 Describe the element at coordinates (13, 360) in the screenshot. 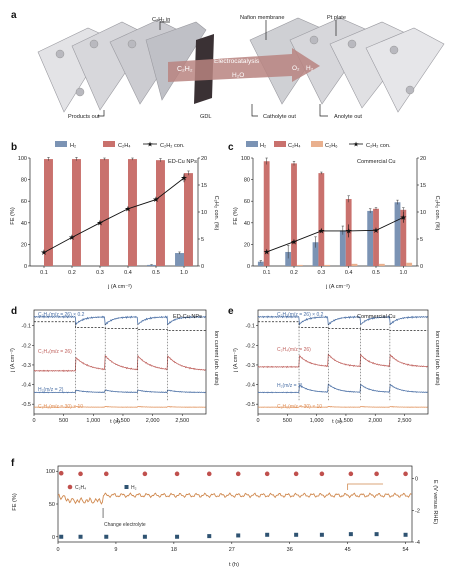

I see `d-ylabel: j (A cm⁻²)` at that location.